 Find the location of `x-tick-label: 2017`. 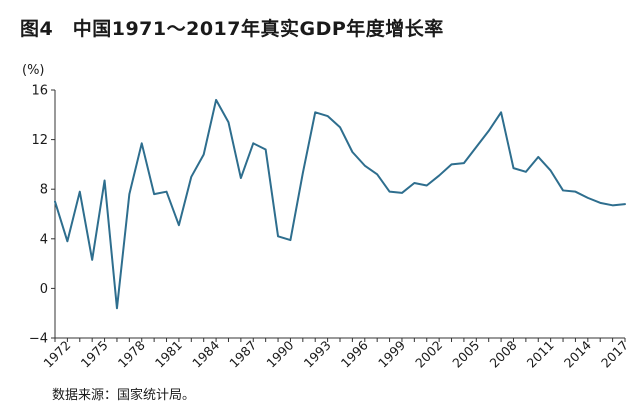

x-tick-label: 2017 is located at coordinates (614, 354).